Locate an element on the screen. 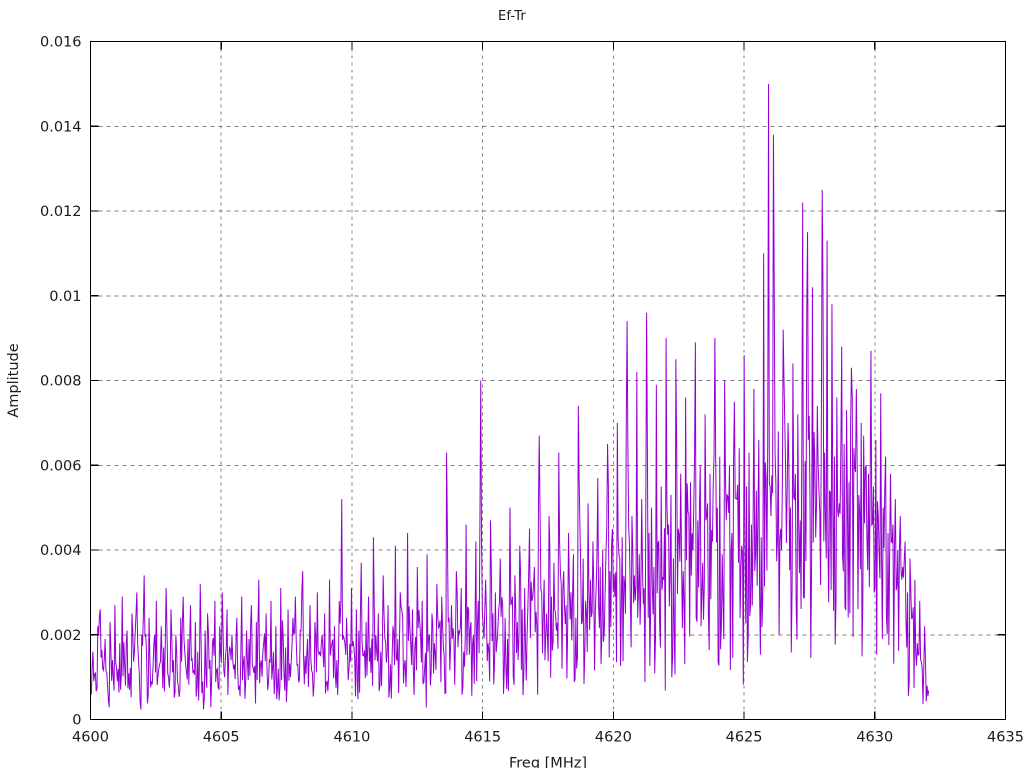 Image resolution: width=1024 pixels, height=768 pixels. x-tick-label: 4625 is located at coordinates (744, 738).